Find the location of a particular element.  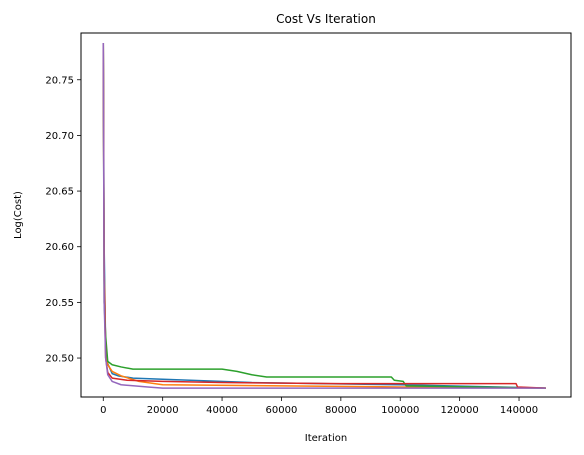

y-tick-label: 20.75 is located at coordinates (59, 80).